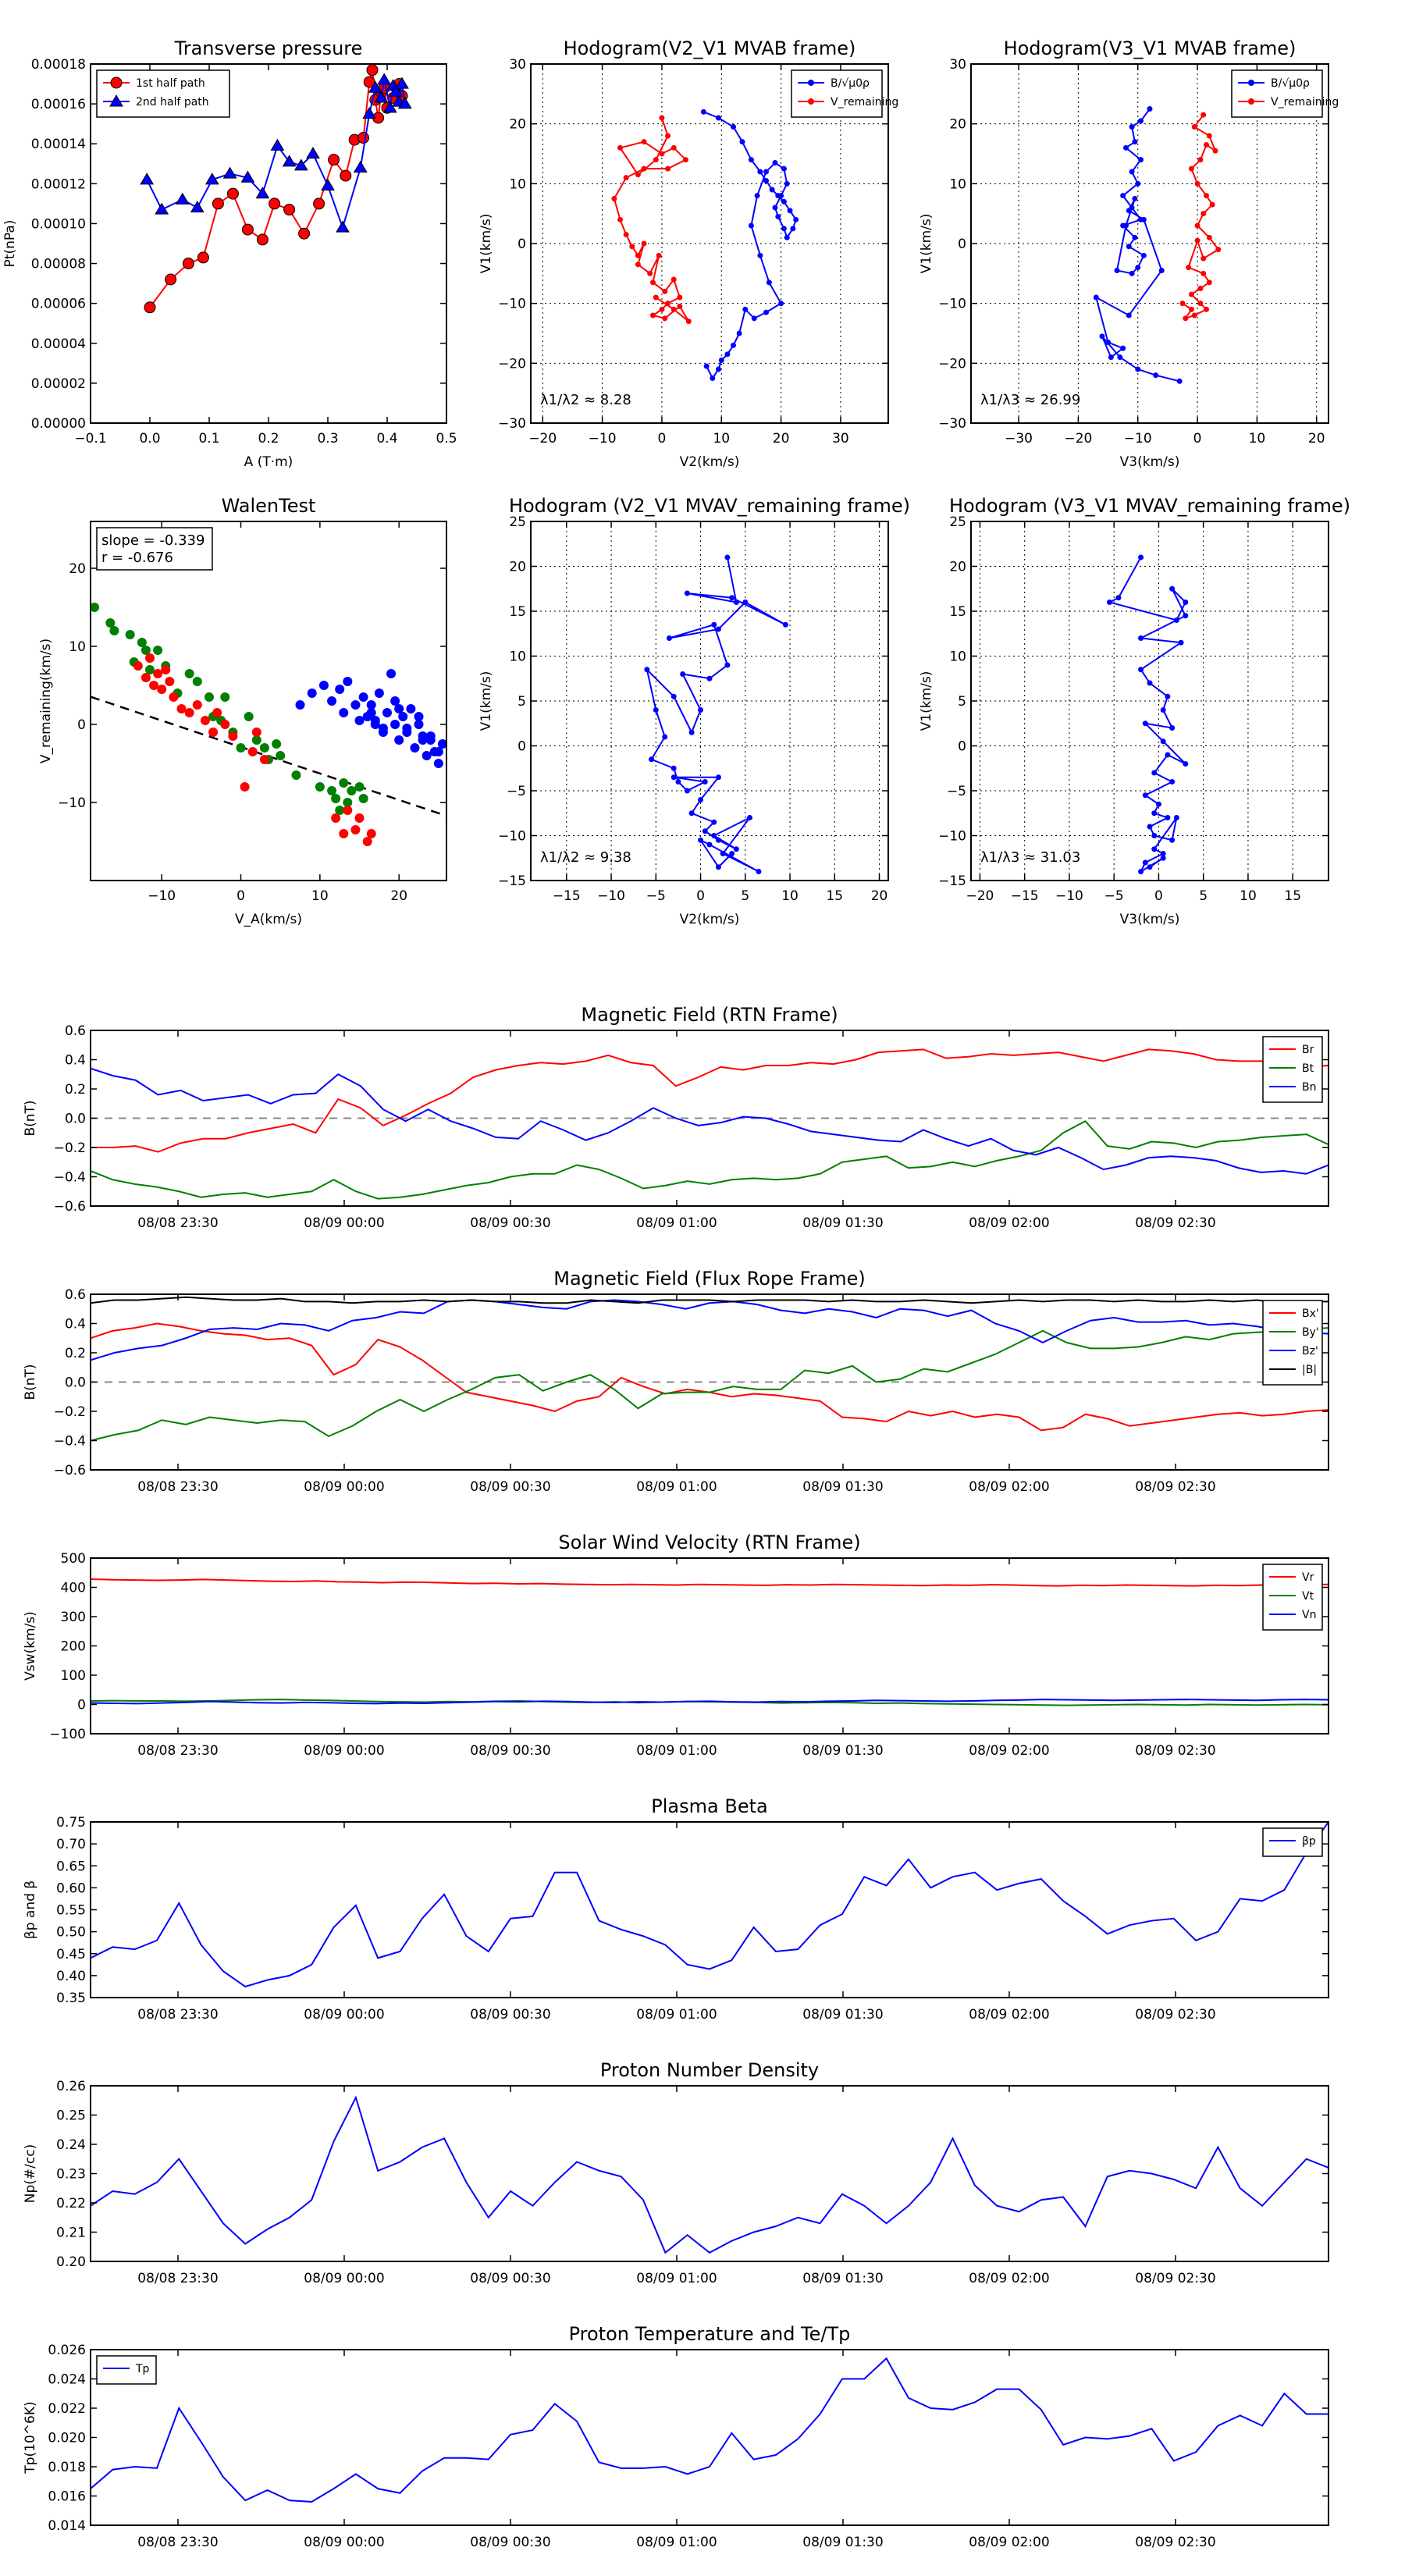 Image resolution: width=1405 pixels, height=2576 pixels. What do you see at coordinates (1204, 896) in the screenshot?
I see `x-tick-label: 5` at bounding box center [1204, 896].